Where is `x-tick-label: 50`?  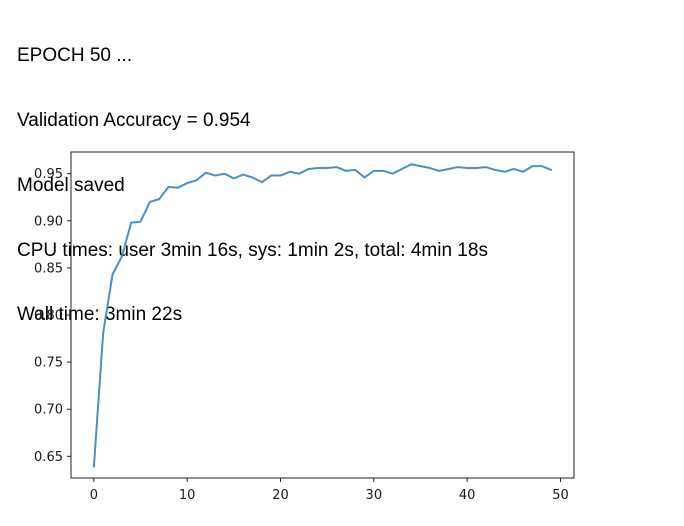 x-tick-label: 50 is located at coordinates (560, 495).